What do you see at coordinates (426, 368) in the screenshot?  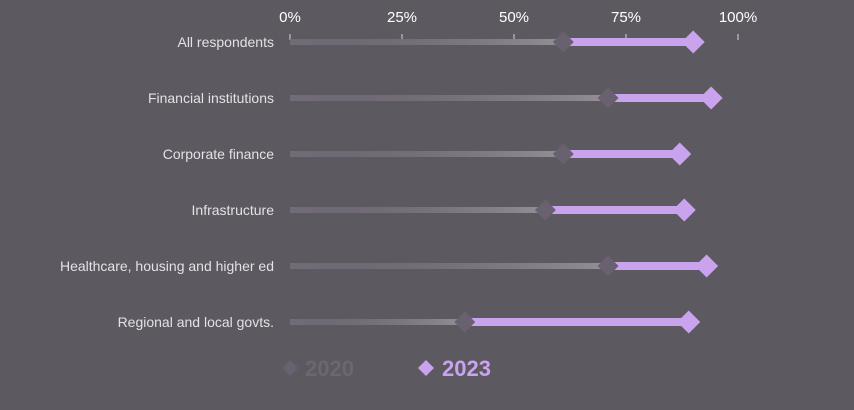 I see `legend-marker-2023` at bounding box center [426, 368].